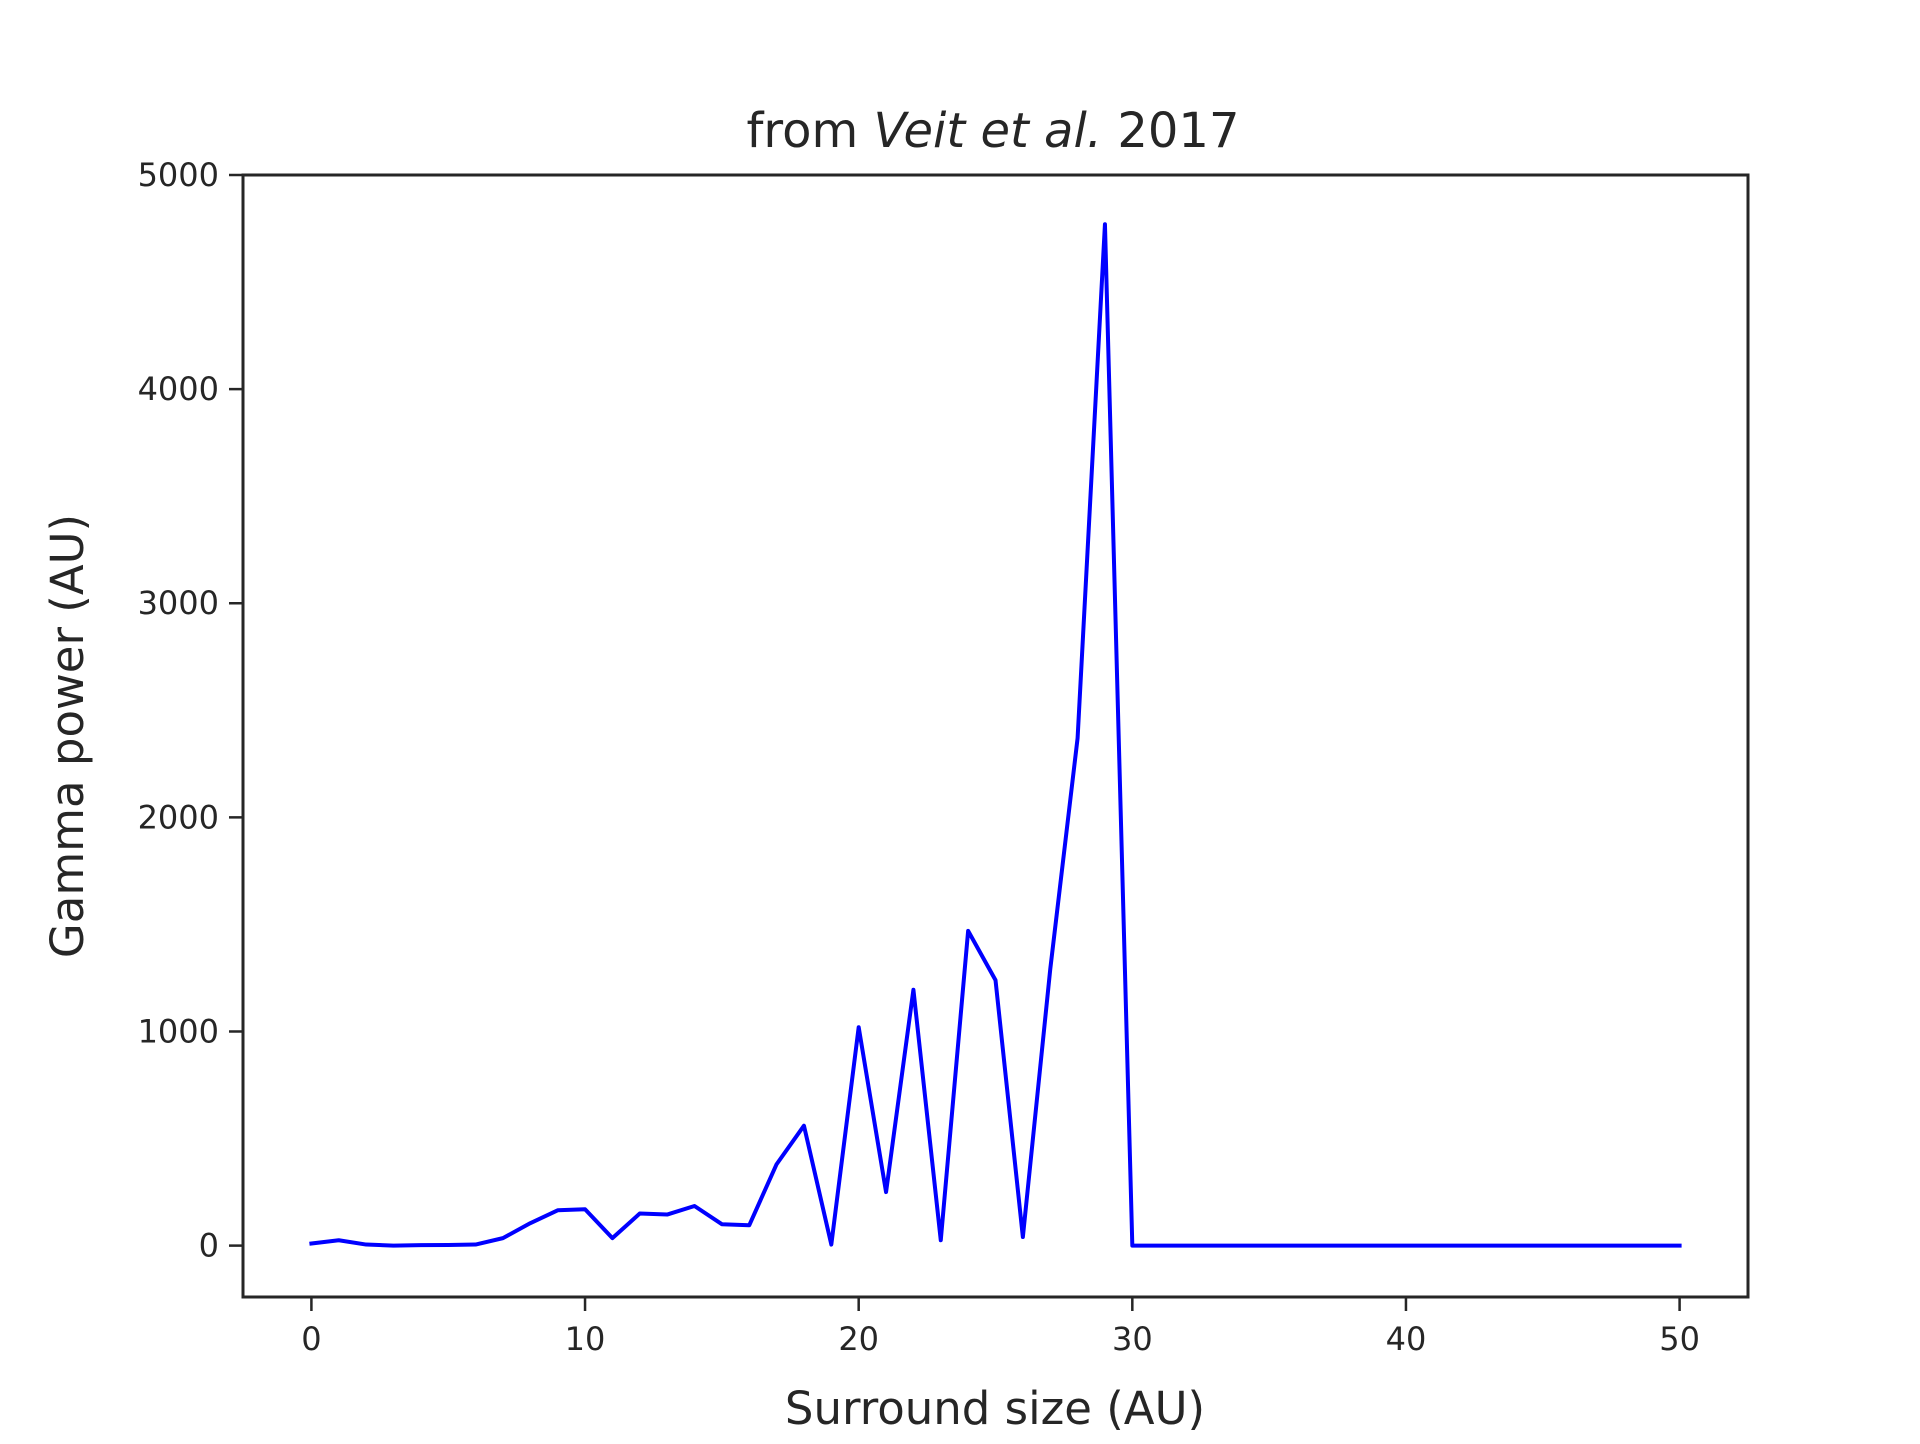 The image size is (1920, 1444). What do you see at coordinates (1679, 1339) in the screenshot?
I see `x-tick-label: 50` at bounding box center [1679, 1339].